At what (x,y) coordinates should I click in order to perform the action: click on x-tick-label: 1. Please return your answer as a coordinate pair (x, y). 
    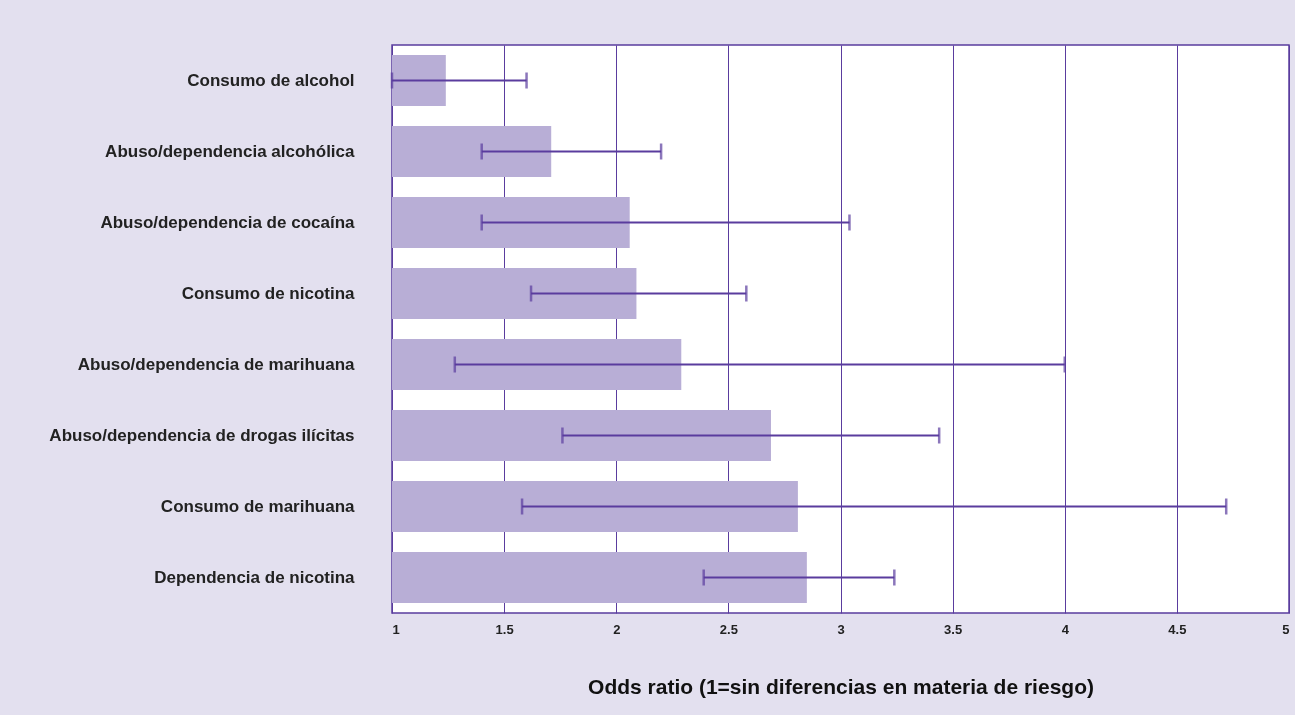
    Looking at the image, I should click on (396, 629).